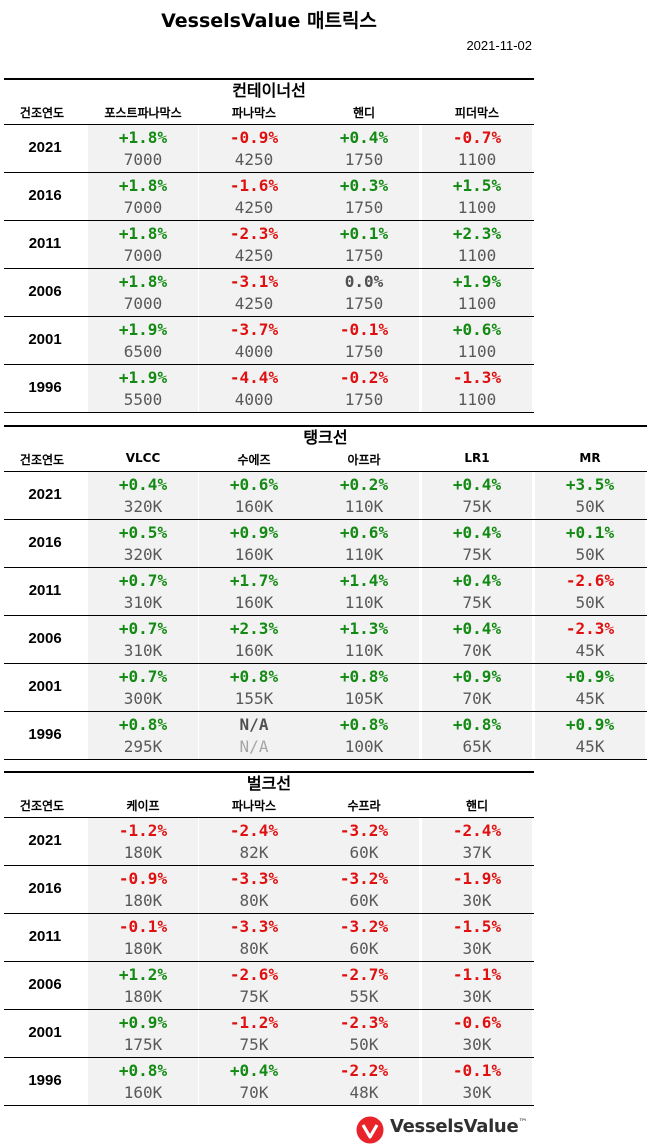  I want to click on change-percent: -0.6%, so click(477, 1022).